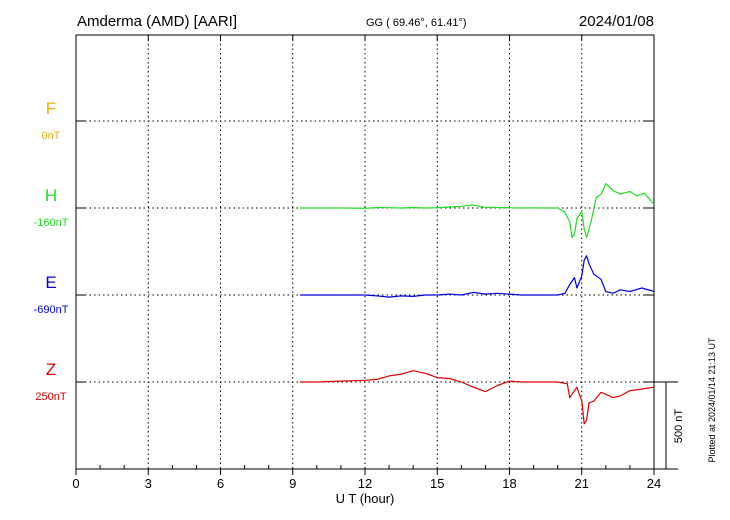 The image size is (730, 520). I want to click on x-tick-label: 24, so click(654, 483).